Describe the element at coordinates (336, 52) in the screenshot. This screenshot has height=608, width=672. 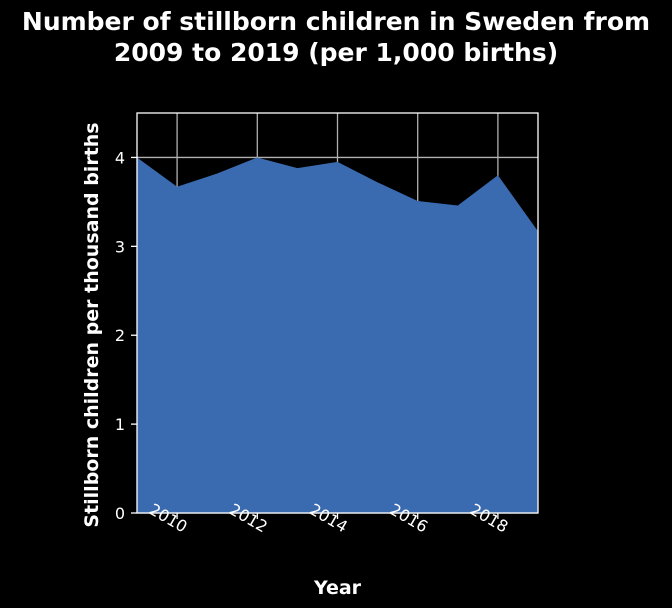
I see `chart-title-line-2: 2009 to 2019 (per 1,000 births)` at that location.